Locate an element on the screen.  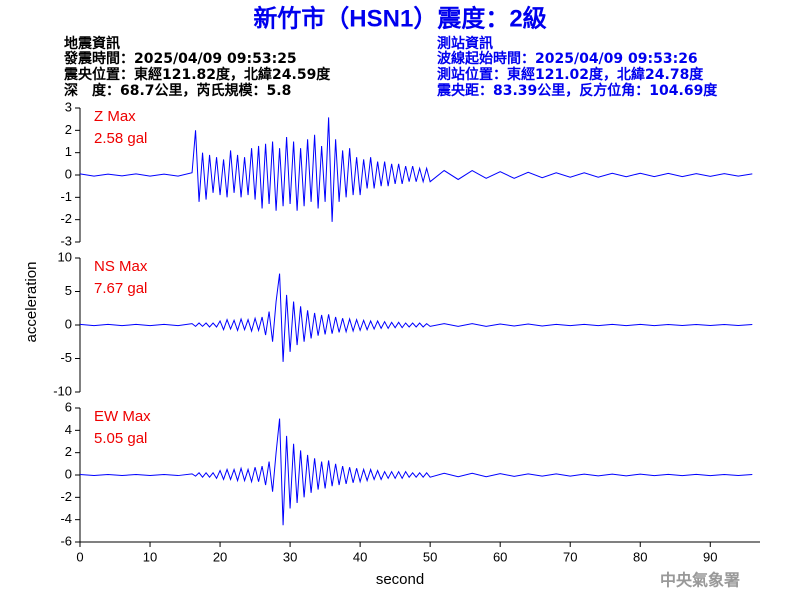
x-tick-label: 70 is located at coordinates (570, 556).